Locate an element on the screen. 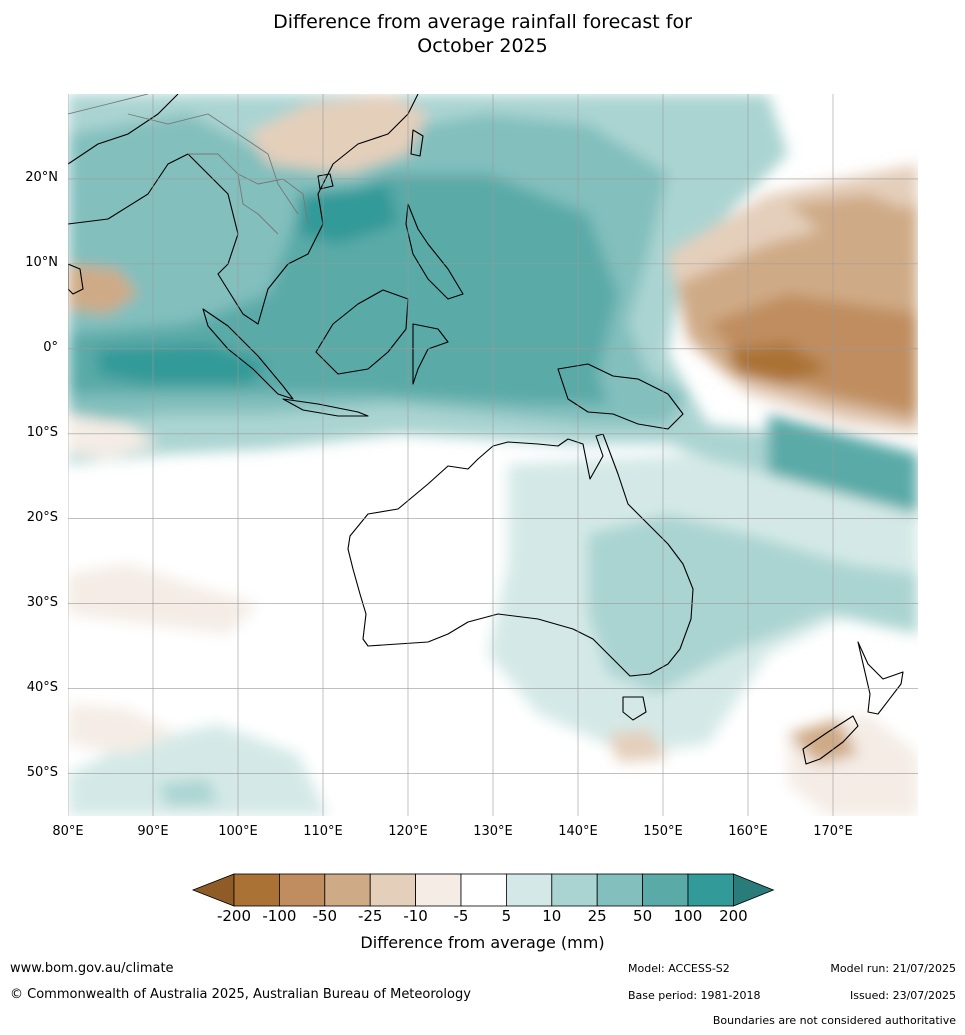 The width and height of the screenshot is (965, 1035). lon-tick-label: 100°E is located at coordinates (238, 831).